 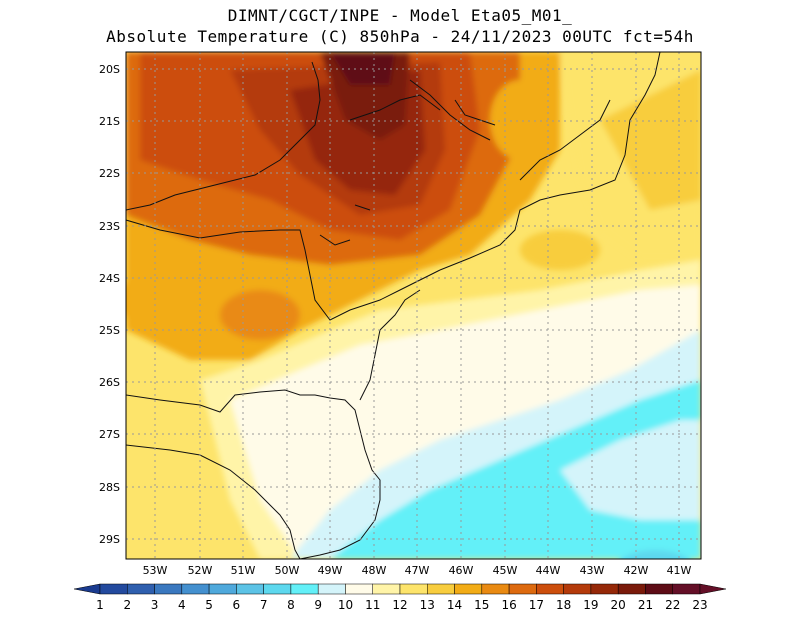 What do you see at coordinates (372, 605) in the screenshot?
I see `colorbar-label: 11` at bounding box center [372, 605].